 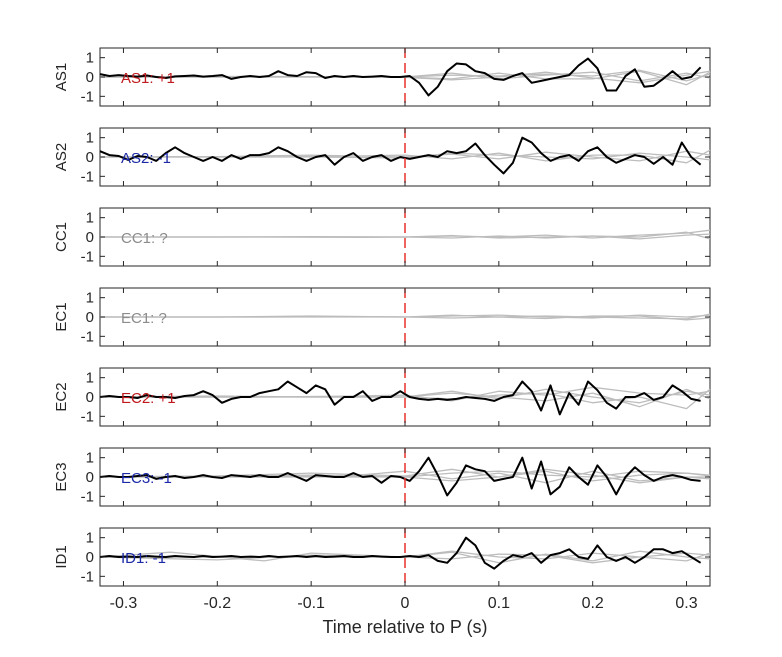 I want to click on panel-ec2: 1 0 -1 EC2 EC2: +1, so click(x=382, y=397).